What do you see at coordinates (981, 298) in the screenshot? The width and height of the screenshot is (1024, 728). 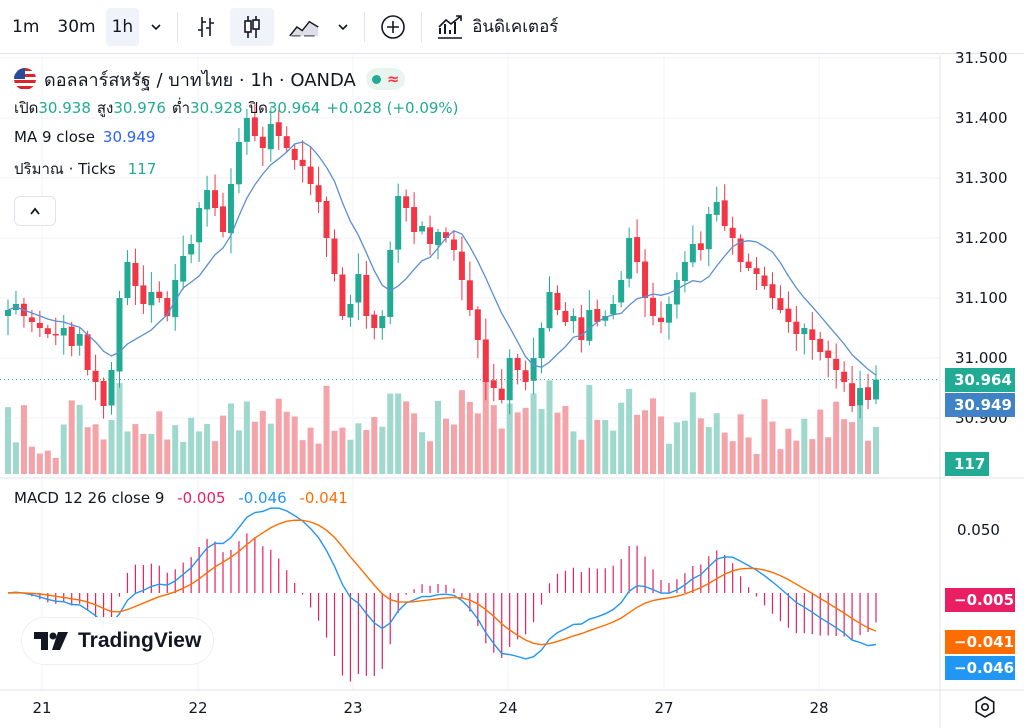 I see `price-axis-tick: 31.100` at bounding box center [981, 298].